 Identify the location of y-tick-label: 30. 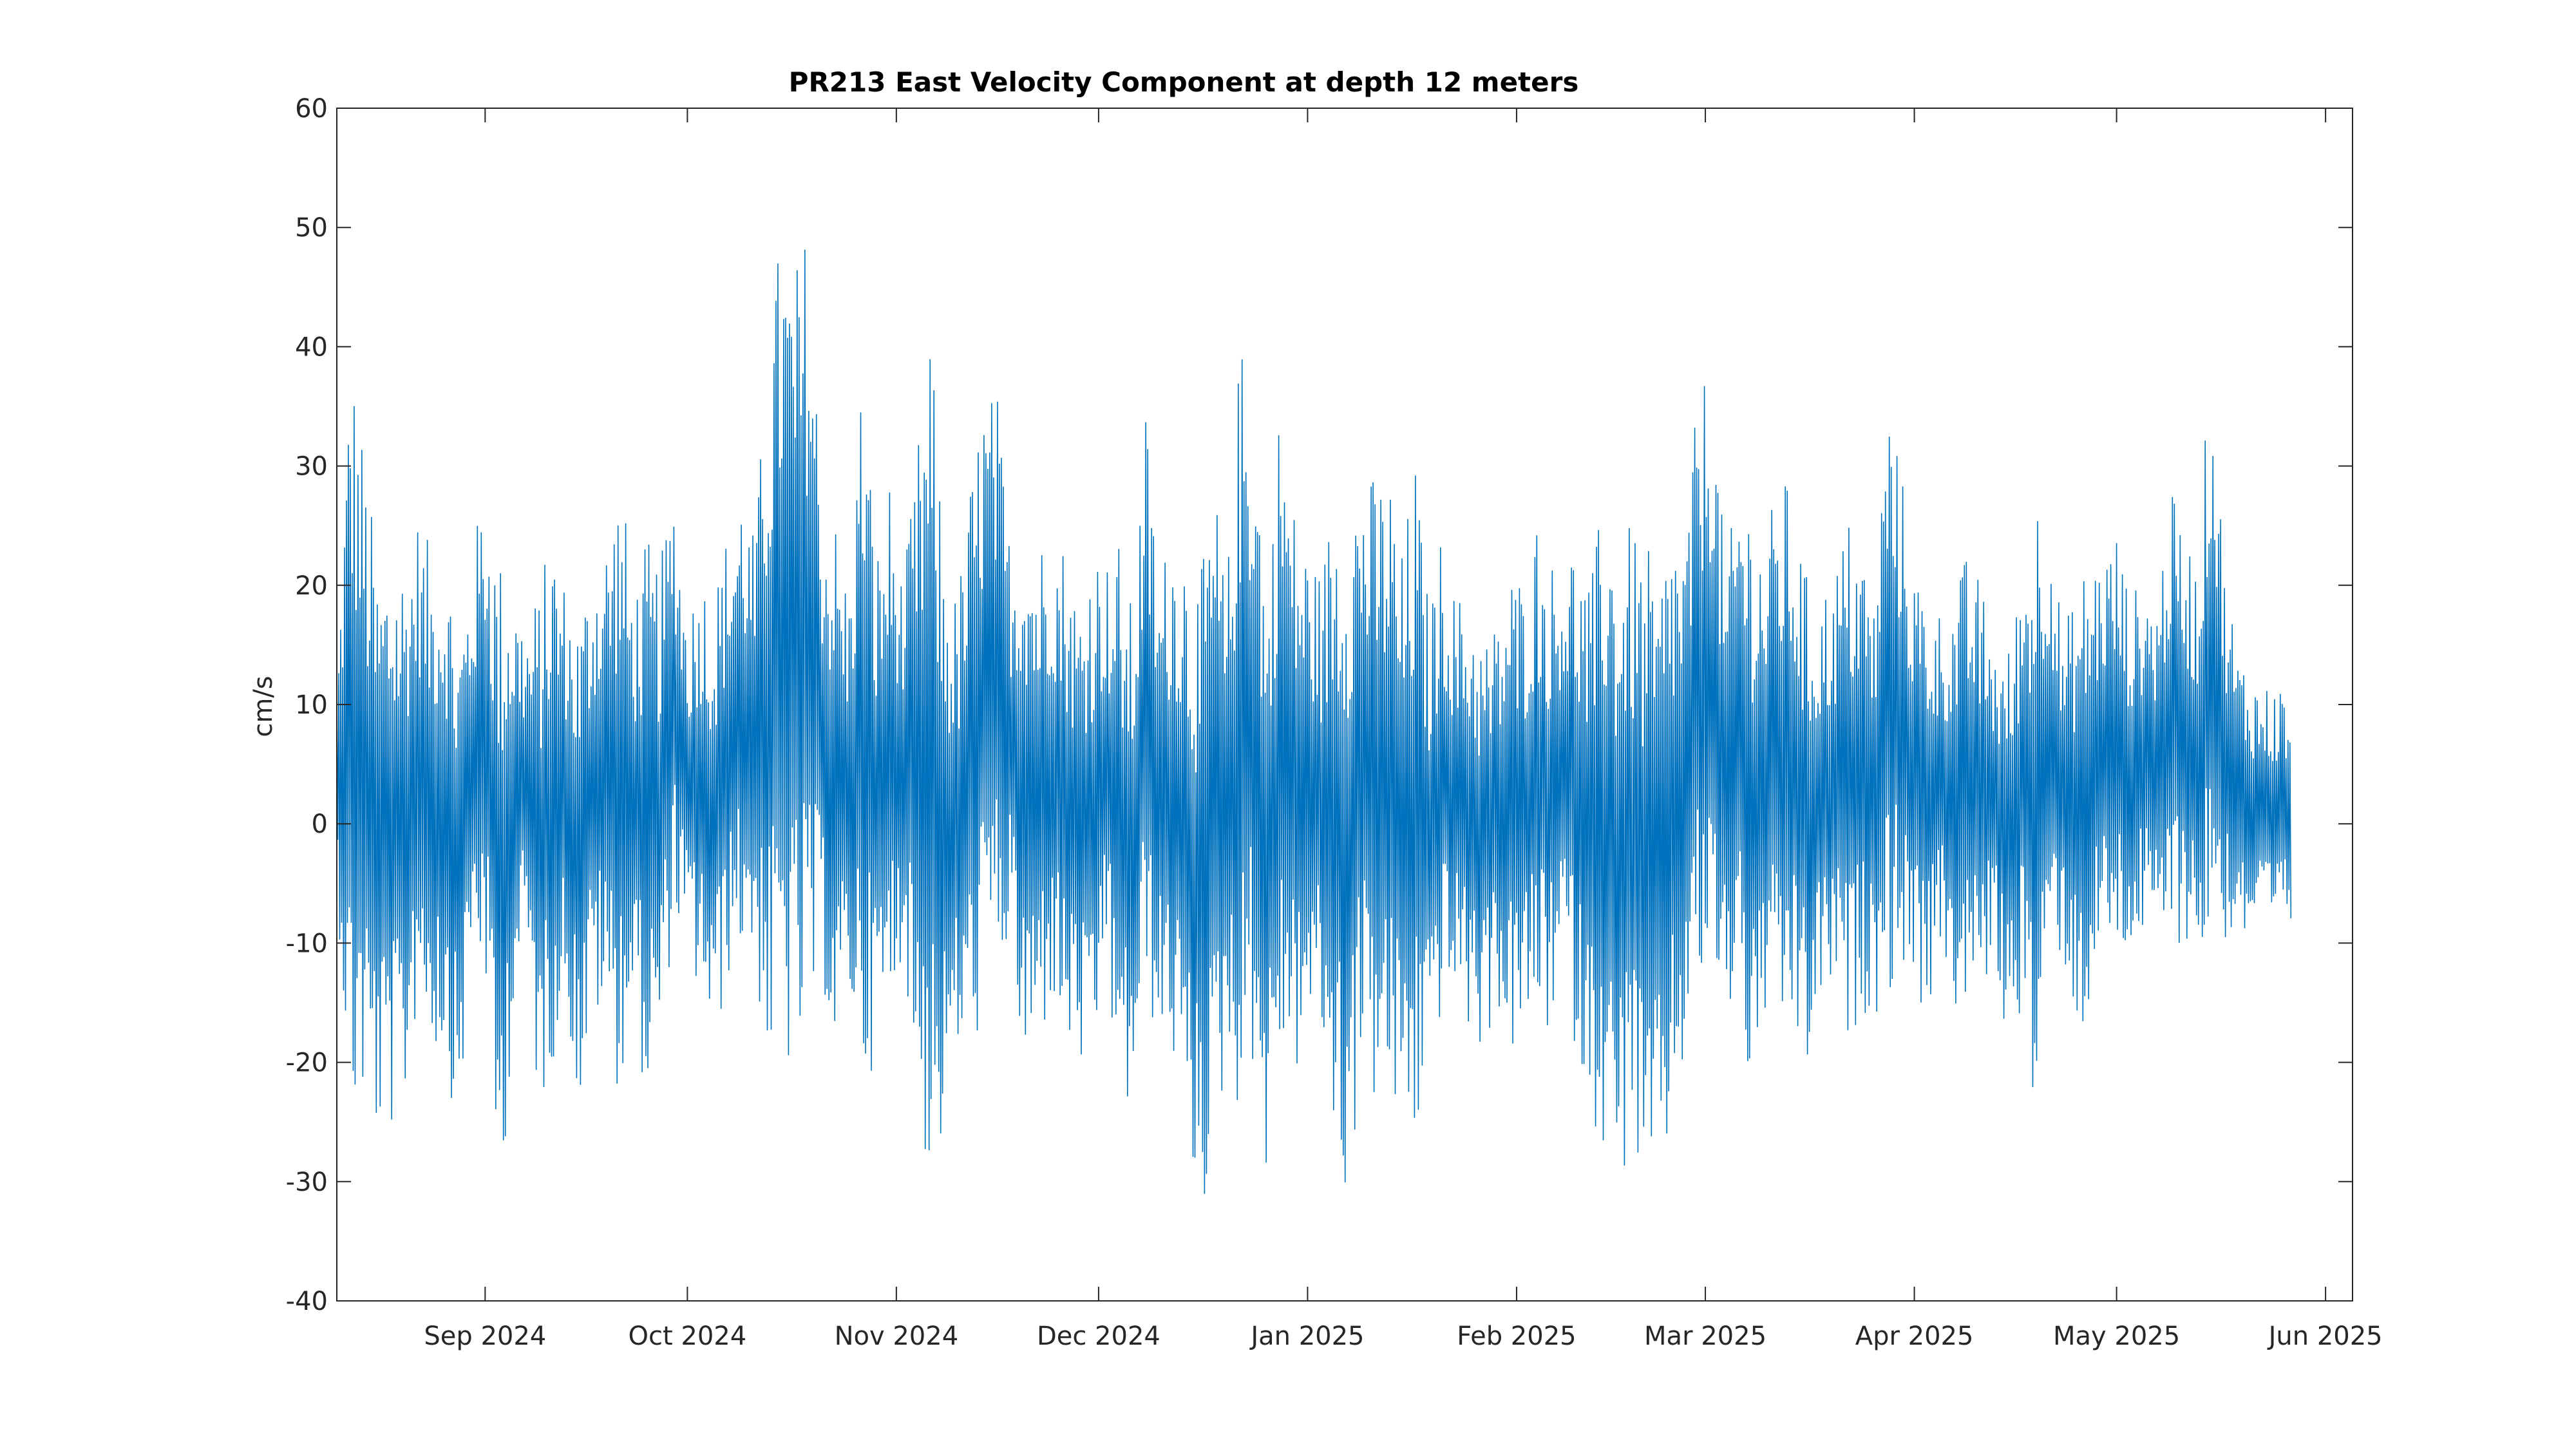
(311, 467).